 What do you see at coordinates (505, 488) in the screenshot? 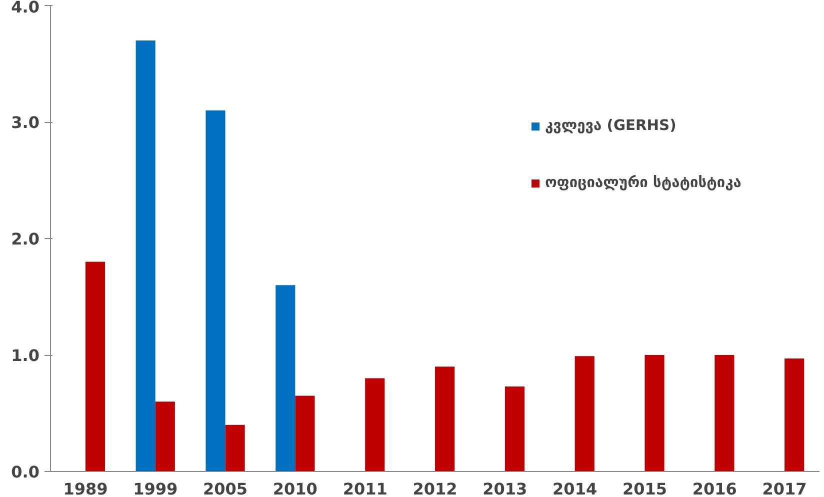
I see `x-tick-label: 2013` at bounding box center [505, 488].